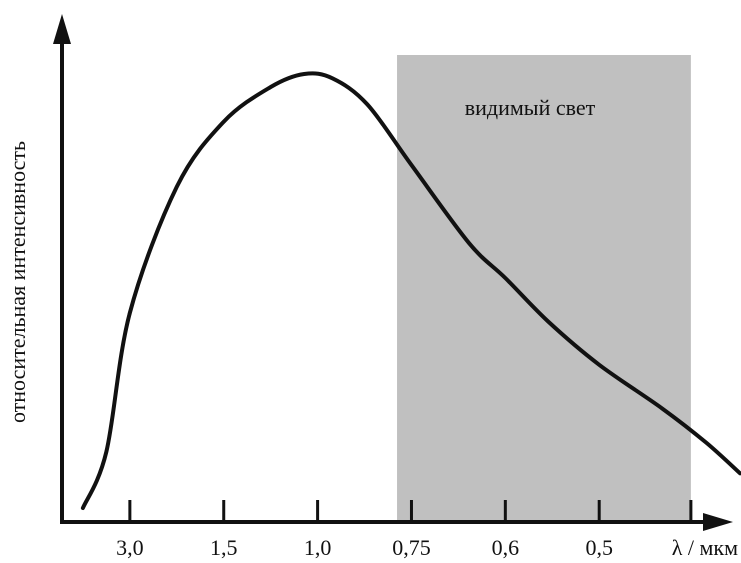  What do you see at coordinates (411, 547) in the screenshot?
I see `x-tick-label: 0,75` at bounding box center [411, 547].